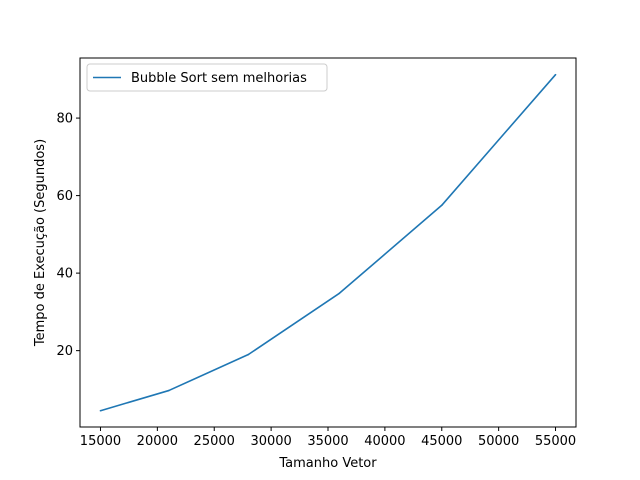 This screenshot has width=640, height=480. I want to click on y-axis-ticks: 20 40 60 80, so click(68, 235).